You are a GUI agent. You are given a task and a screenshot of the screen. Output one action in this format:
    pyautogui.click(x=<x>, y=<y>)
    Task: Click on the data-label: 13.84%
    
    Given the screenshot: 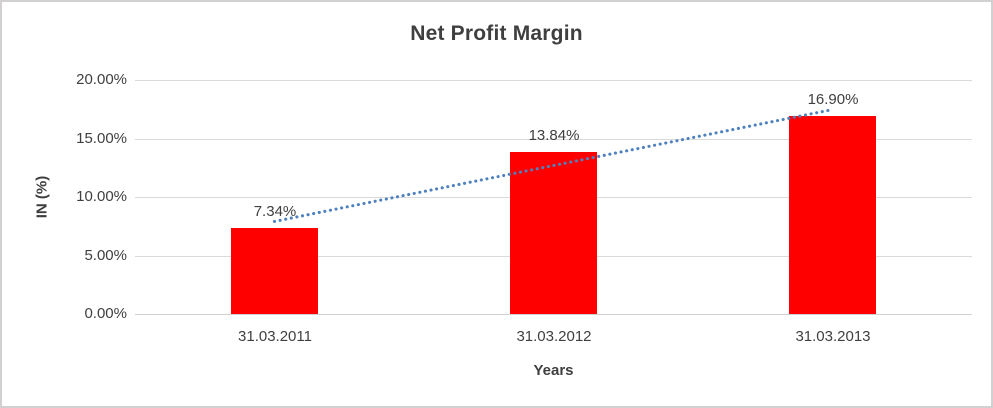 What is the action you would take?
    pyautogui.click(x=554, y=135)
    